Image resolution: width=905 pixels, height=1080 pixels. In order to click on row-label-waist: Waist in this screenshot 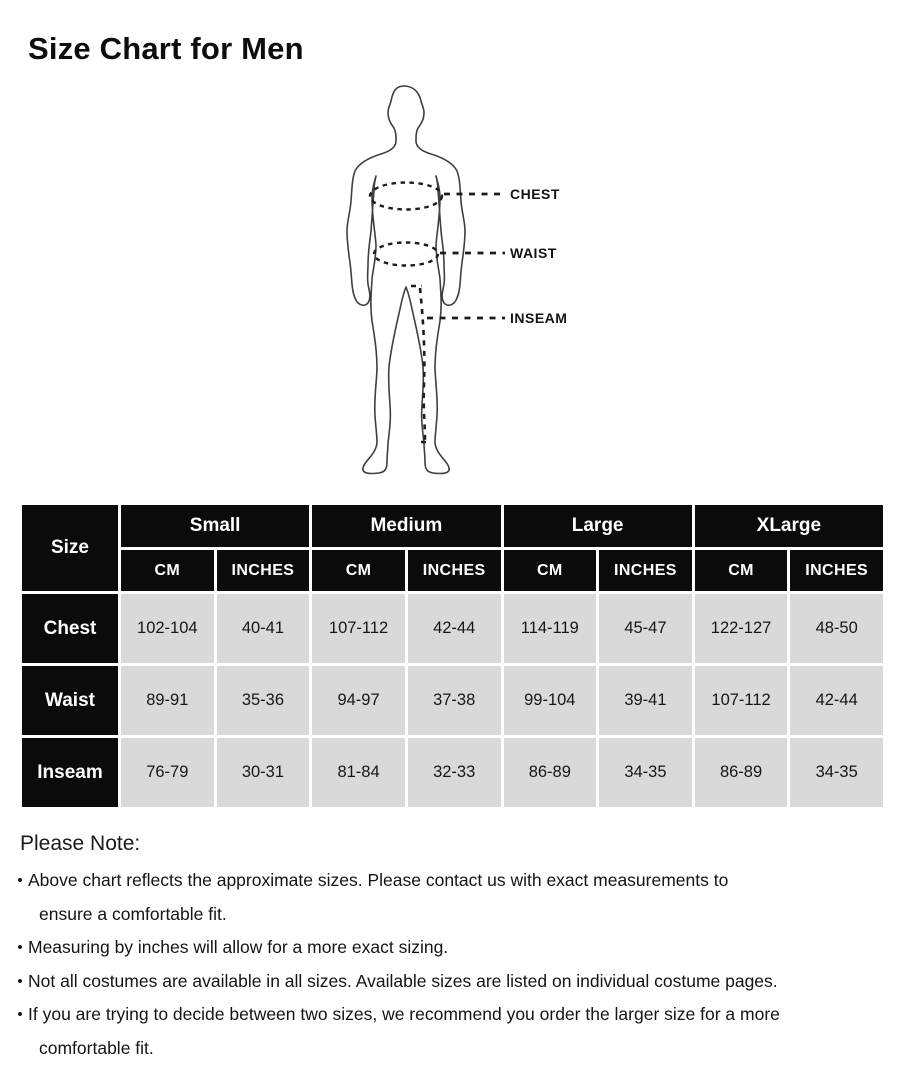, I will do `click(70, 700)`.